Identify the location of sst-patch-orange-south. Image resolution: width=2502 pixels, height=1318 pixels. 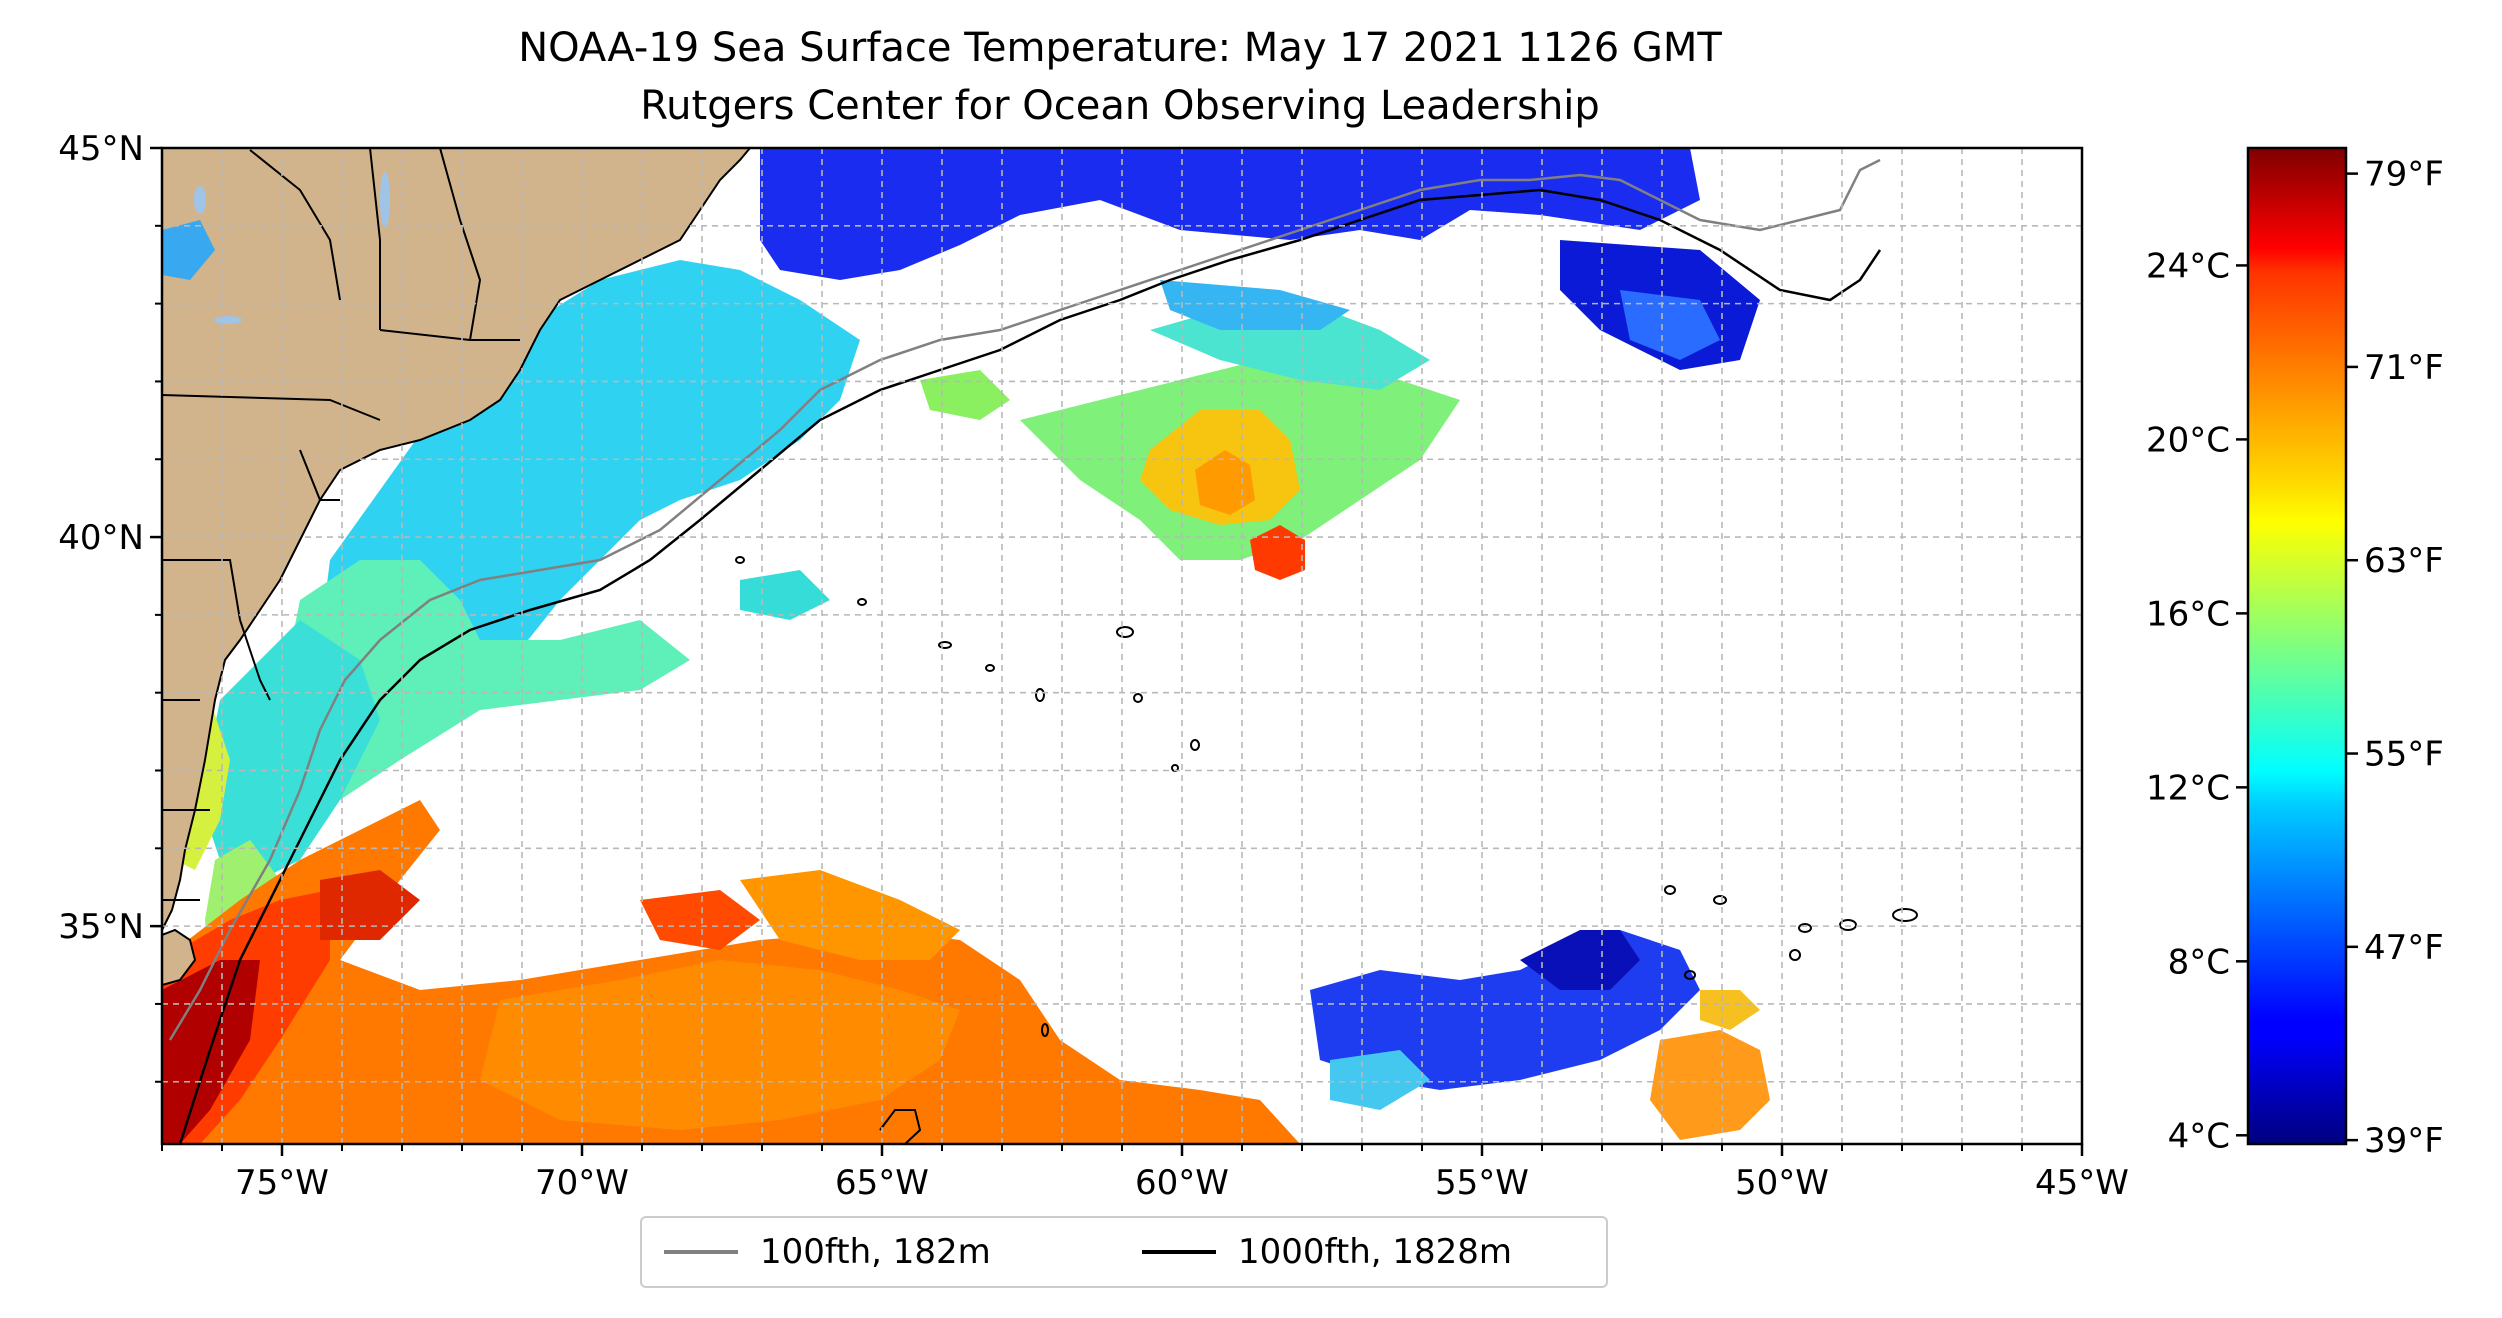
(720, 1045).